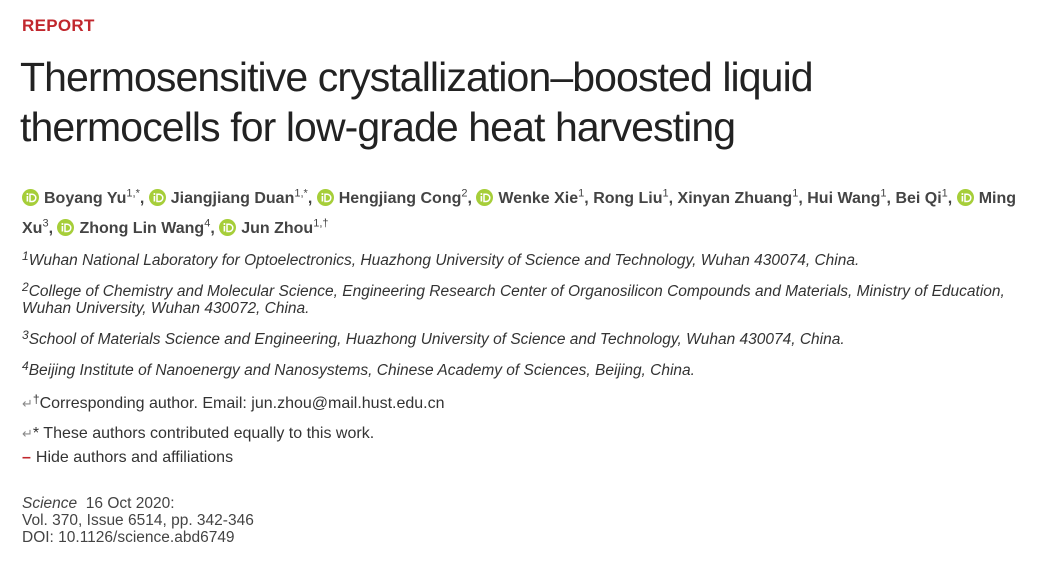  I want to click on author-name: Ming Xu, so click(519, 213).